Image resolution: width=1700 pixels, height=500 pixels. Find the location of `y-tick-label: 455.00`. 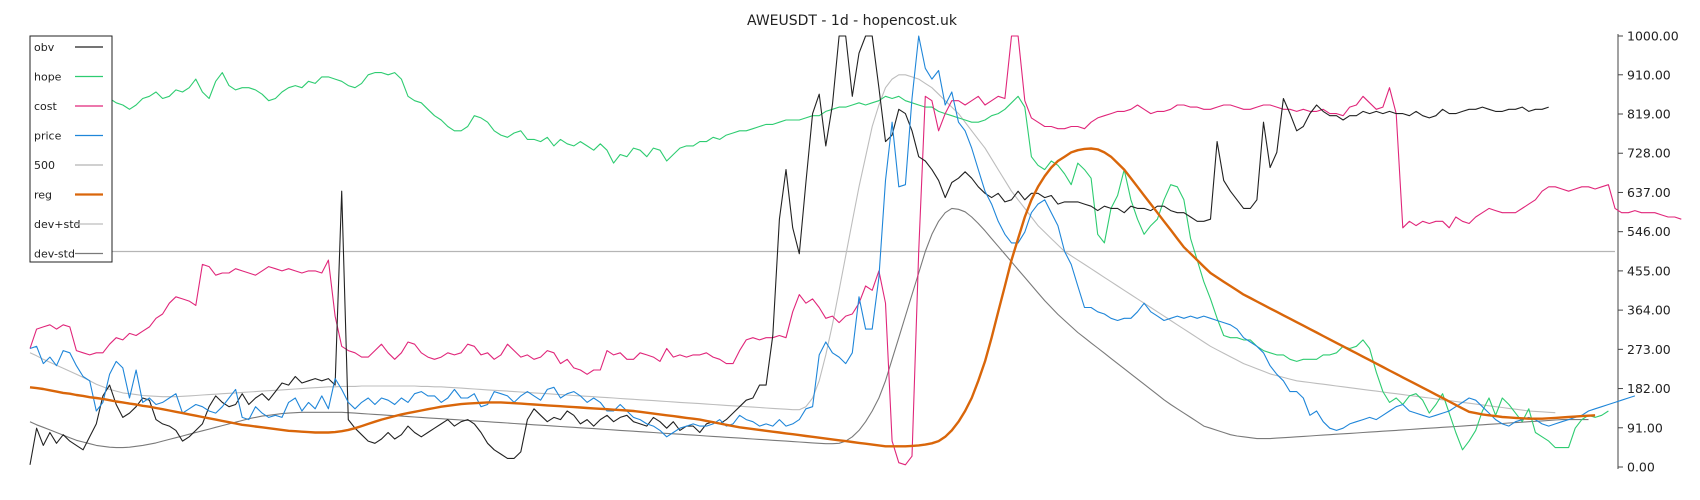

y-tick-label: 455.00 is located at coordinates (1649, 270).